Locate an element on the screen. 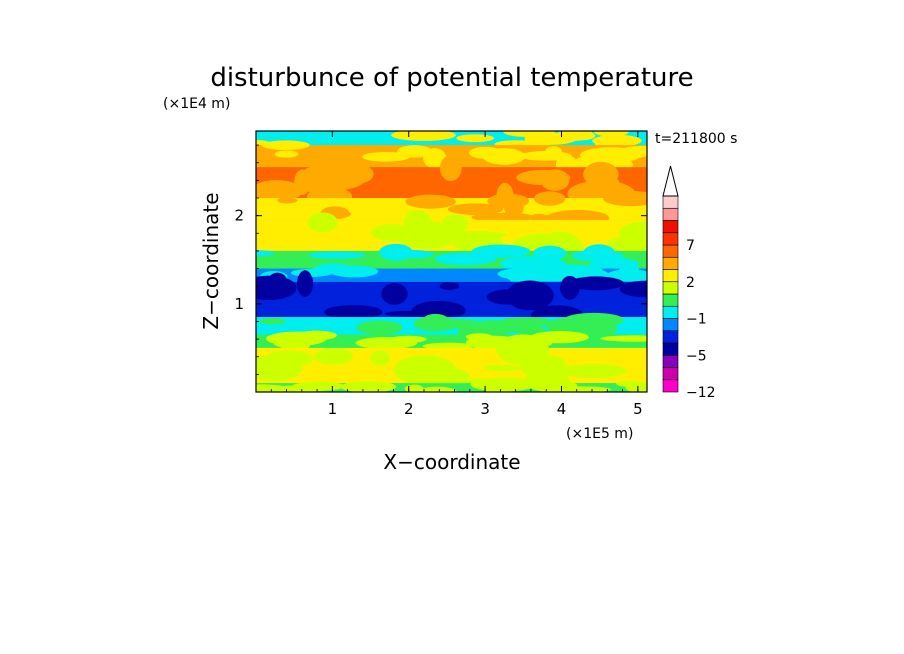  colorbar: −12−5−127 is located at coordinates (689, 283).